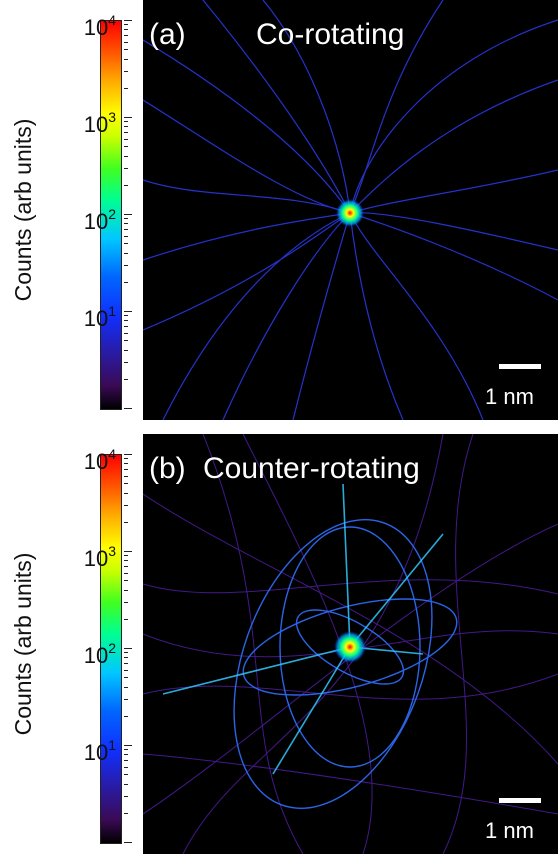  Describe the element at coordinates (167, 468) in the screenshot. I see `panel-b-label: (b)` at that location.